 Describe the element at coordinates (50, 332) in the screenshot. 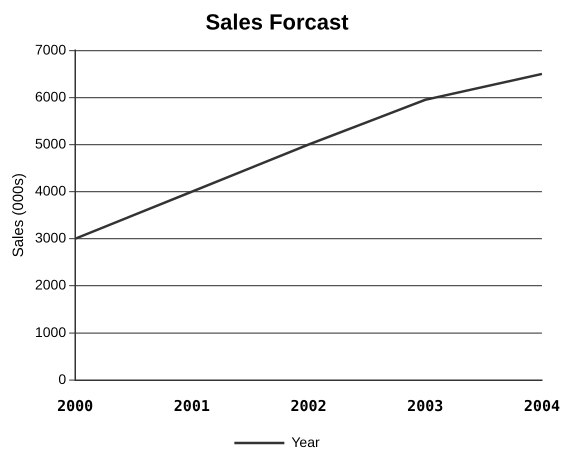

I see `y-tick-label: 1000` at that location.